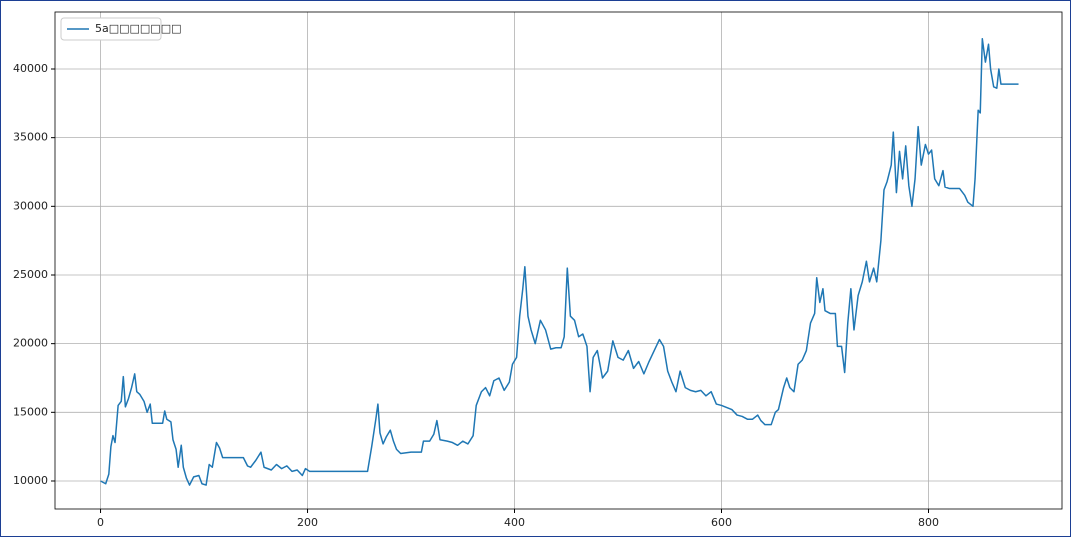 This screenshot has height=540, width=1071. I want to click on legend-label: 5a□□□□□□□, so click(138, 28).